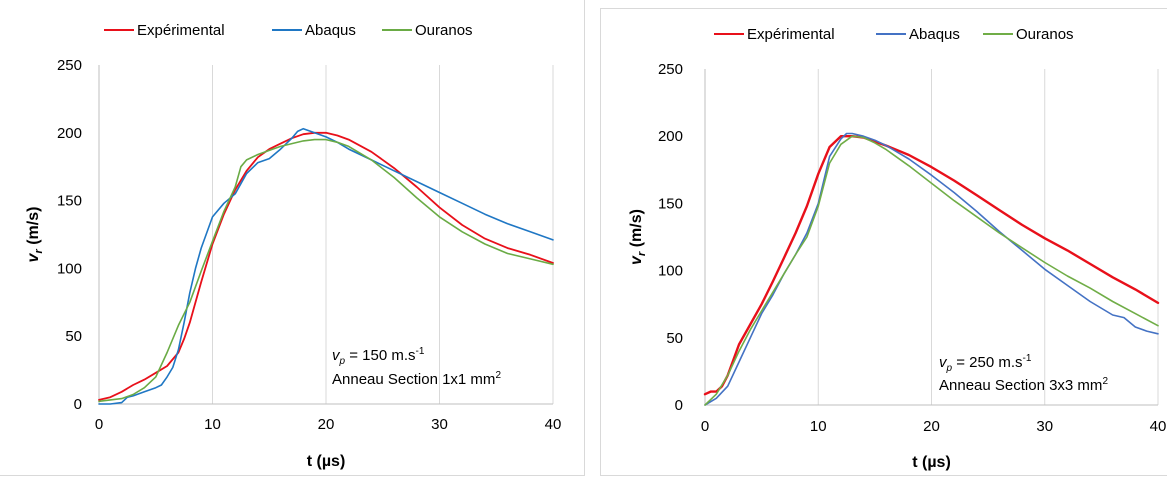 Image resolution: width=1167 pixels, height=477 pixels. Describe the element at coordinates (985, 363) in the screenshot. I see `annotation-velocity: vp = 250 m.s-1` at that location.